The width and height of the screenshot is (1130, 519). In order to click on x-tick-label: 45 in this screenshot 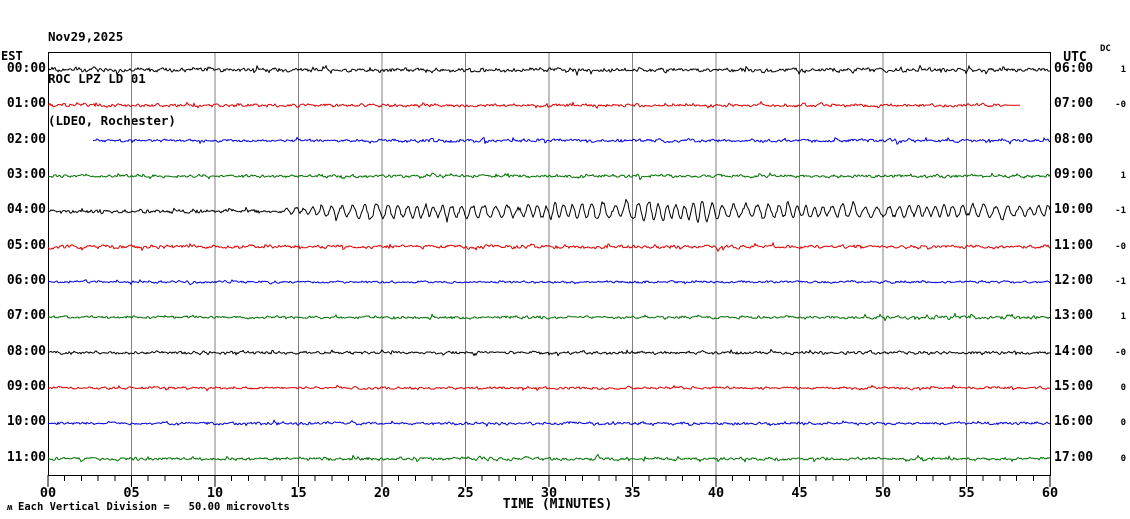, I will do `click(799, 493)`.